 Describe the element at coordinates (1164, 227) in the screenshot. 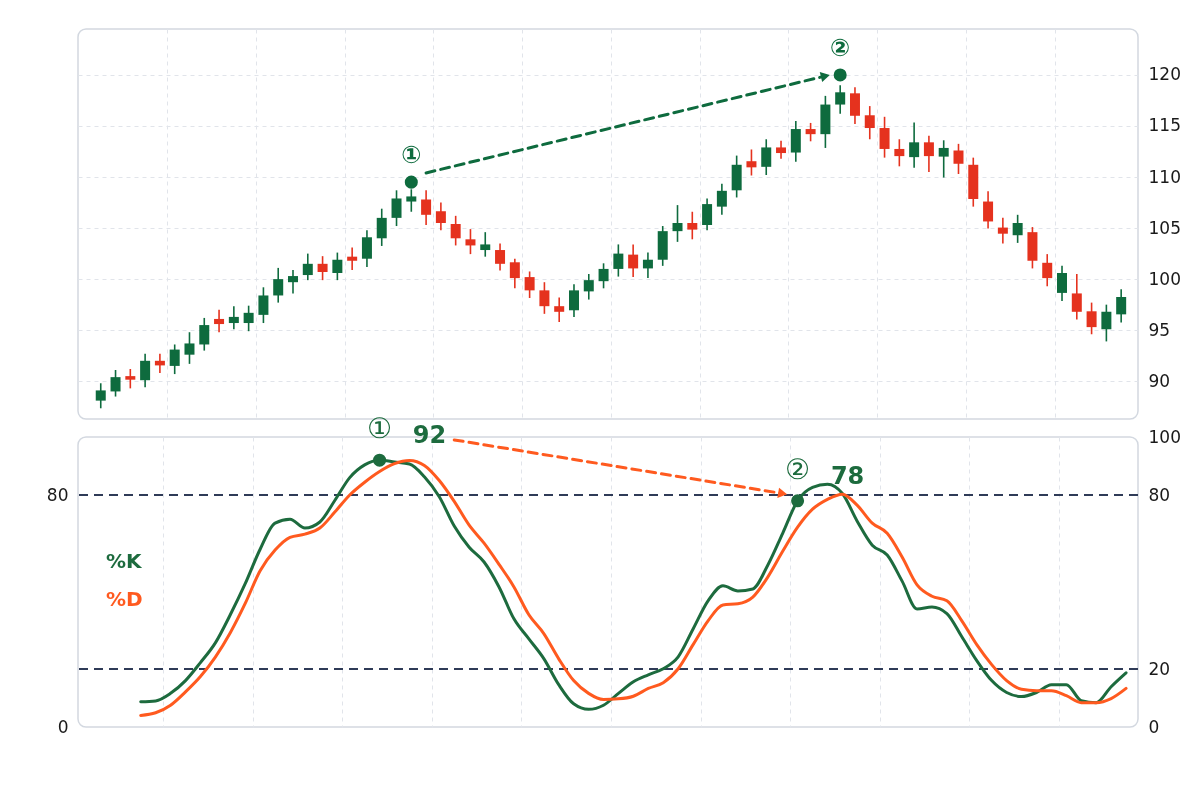

I see `y-tick-label: 105` at that location.